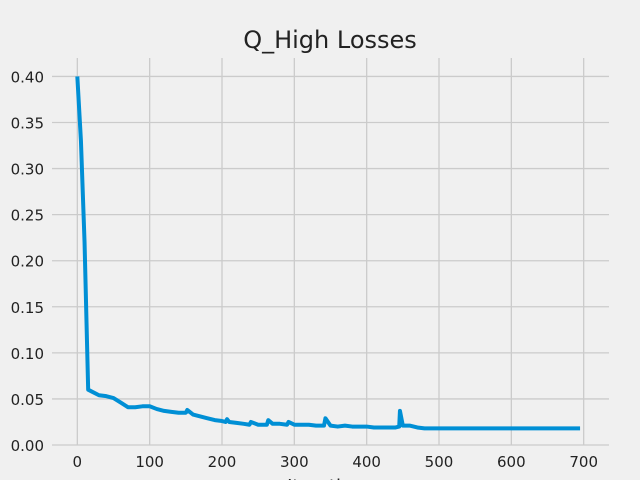  What do you see at coordinates (27, 400) in the screenshot?
I see `y-tick-label: 0.05` at bounding box center [27, 400].